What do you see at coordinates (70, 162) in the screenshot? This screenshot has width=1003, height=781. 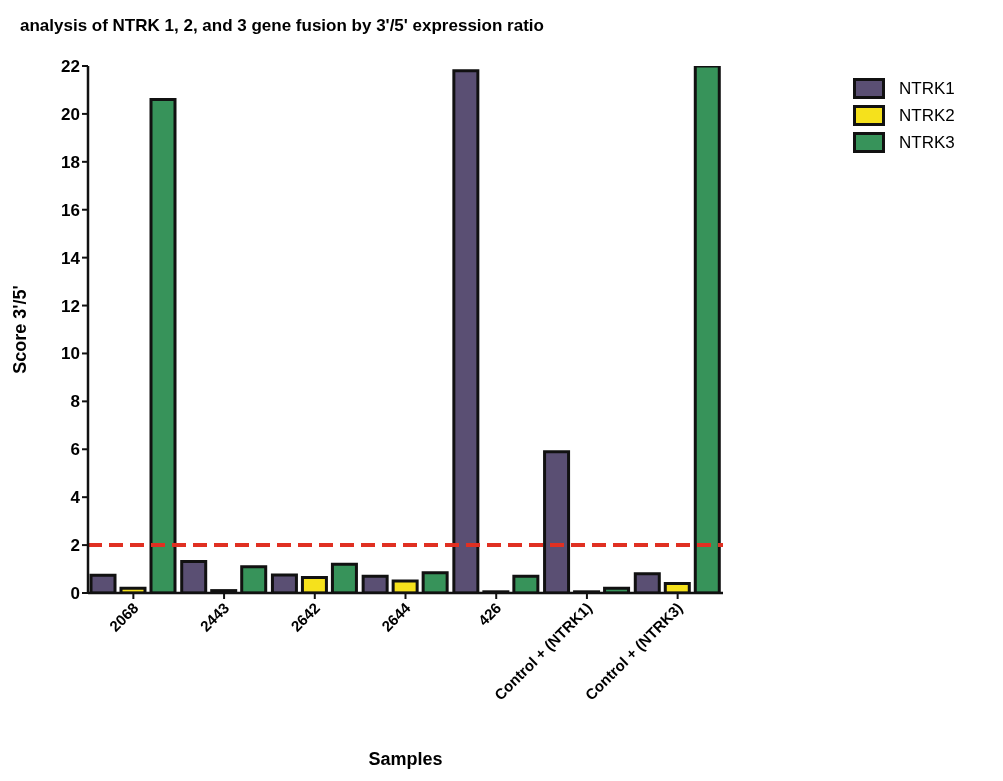 I see `y-tick-label: 18` at bounding box center [70, 162].